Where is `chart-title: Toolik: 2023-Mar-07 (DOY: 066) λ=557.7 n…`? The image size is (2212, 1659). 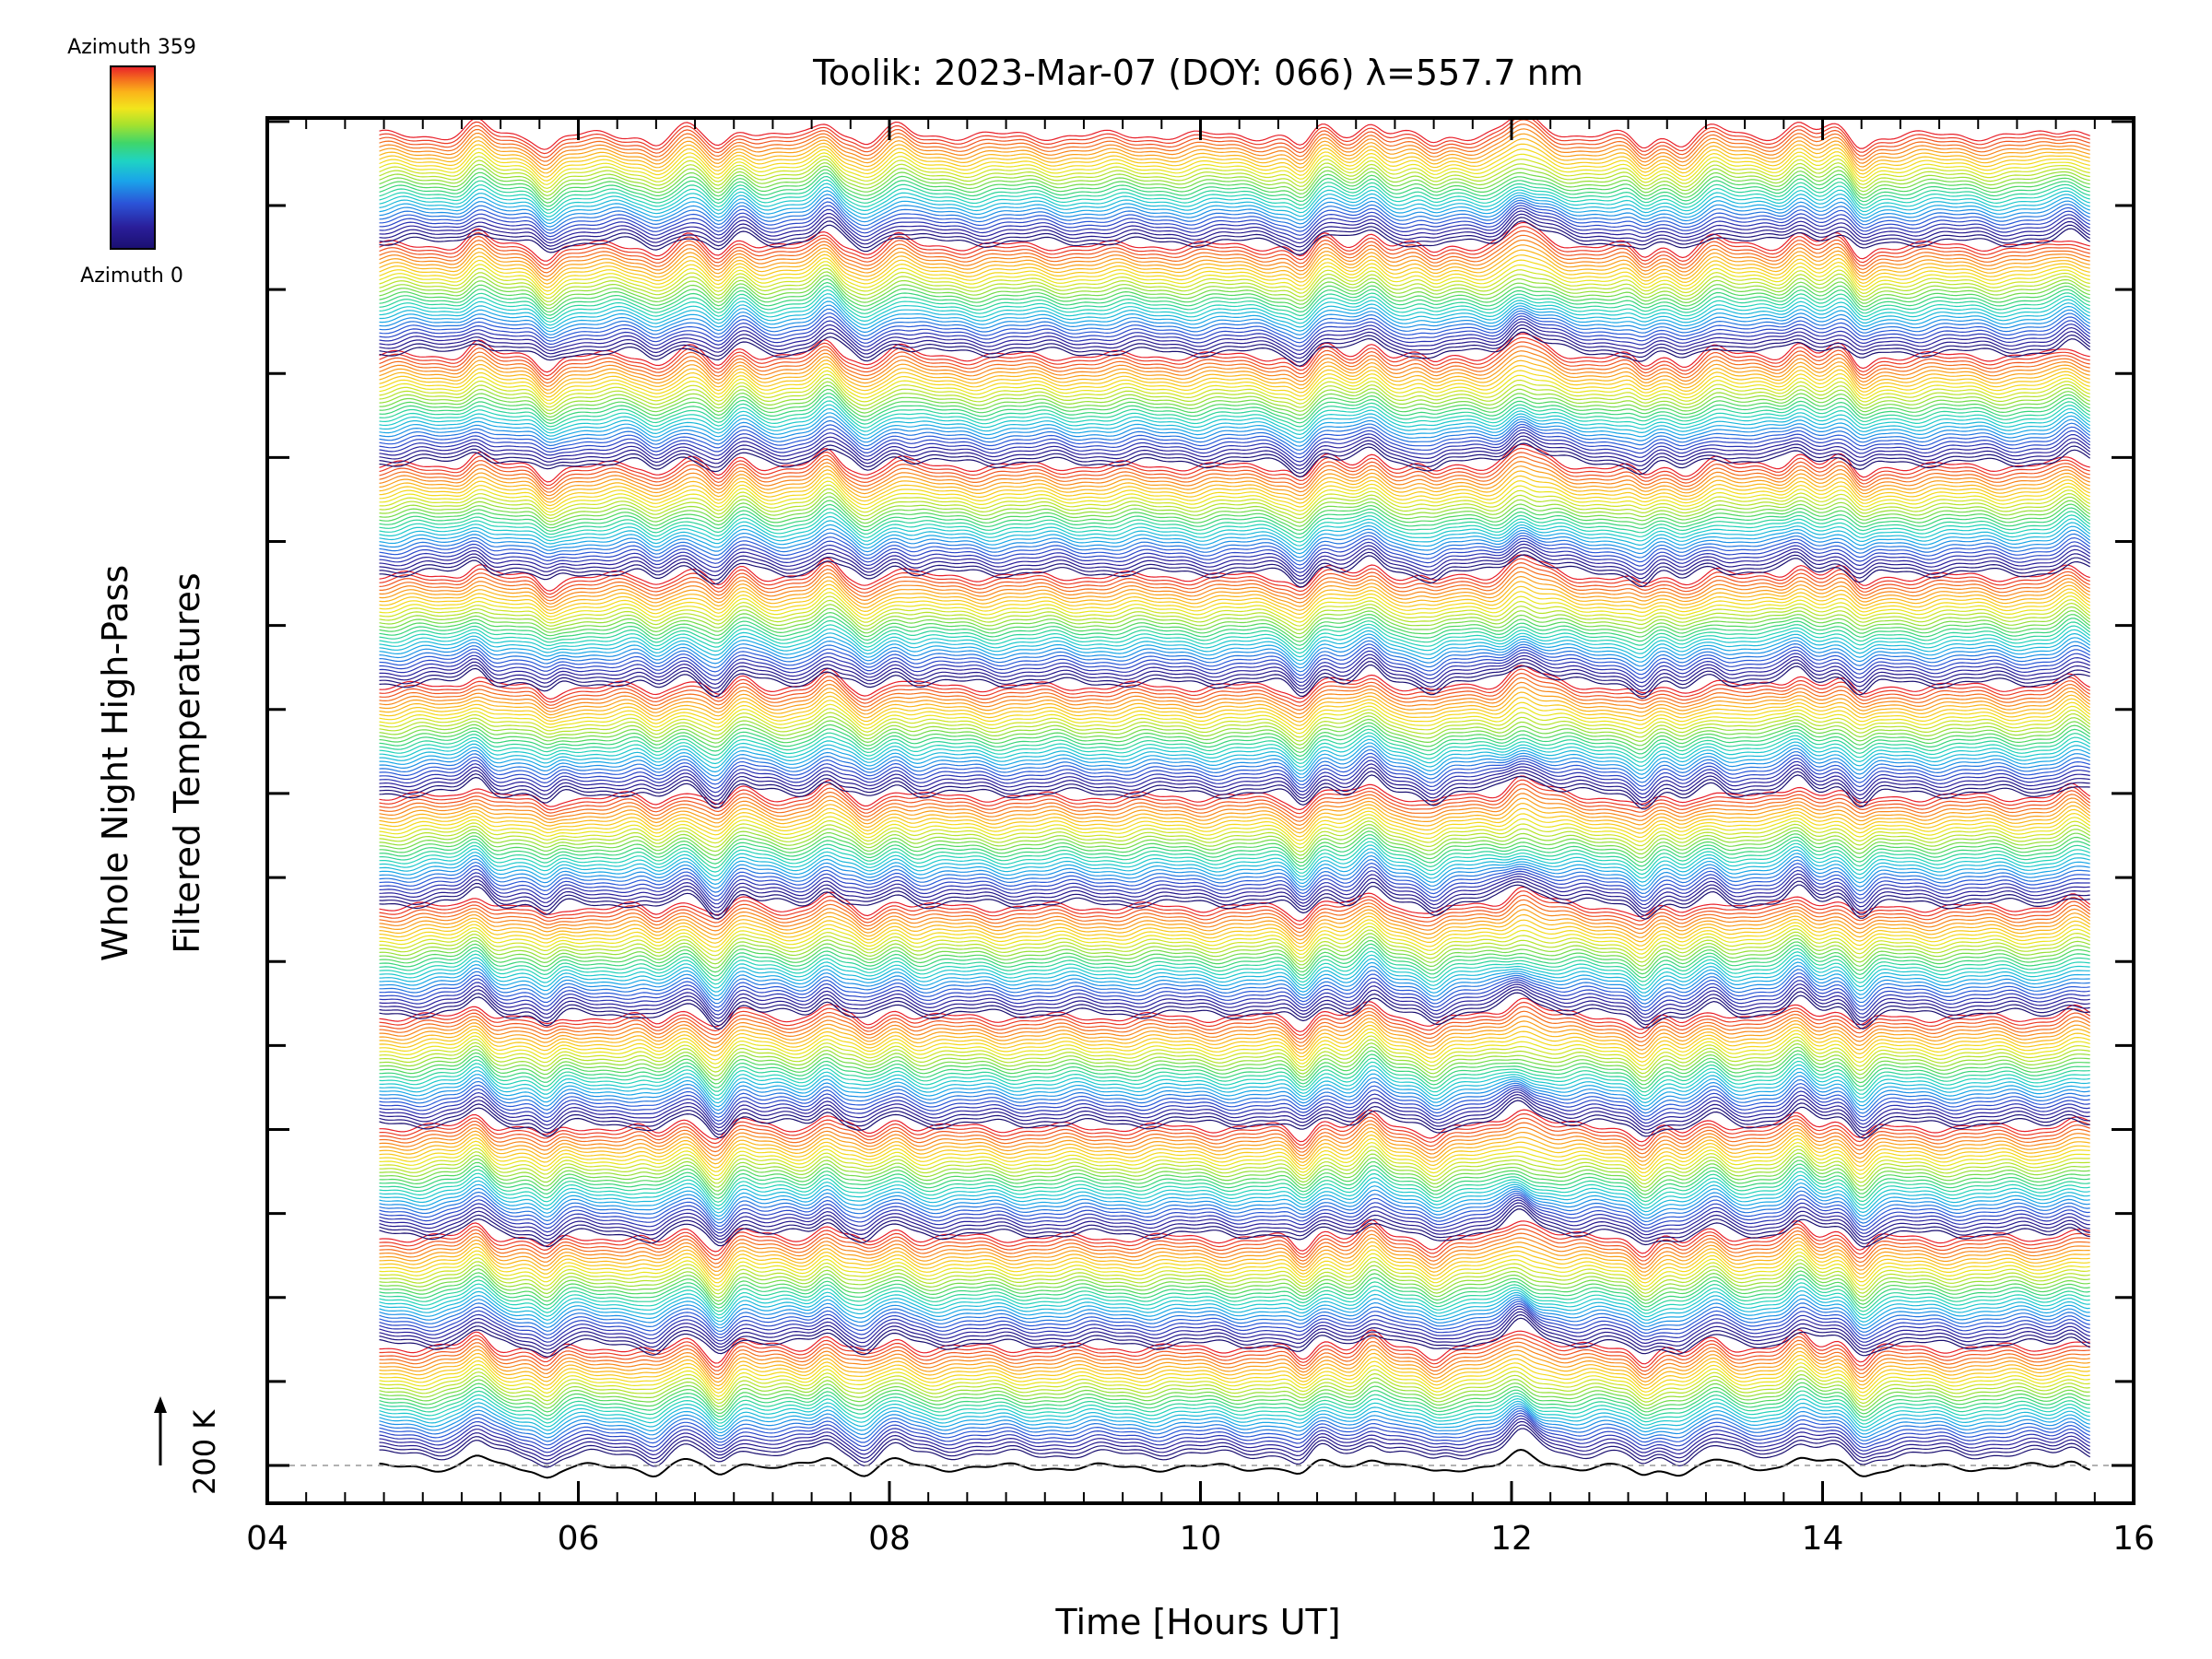
chart-title: Toolik: 2023-Mar-07 (DOY: 066) λ=557.7 n… is located at coordinates (1197, 73).